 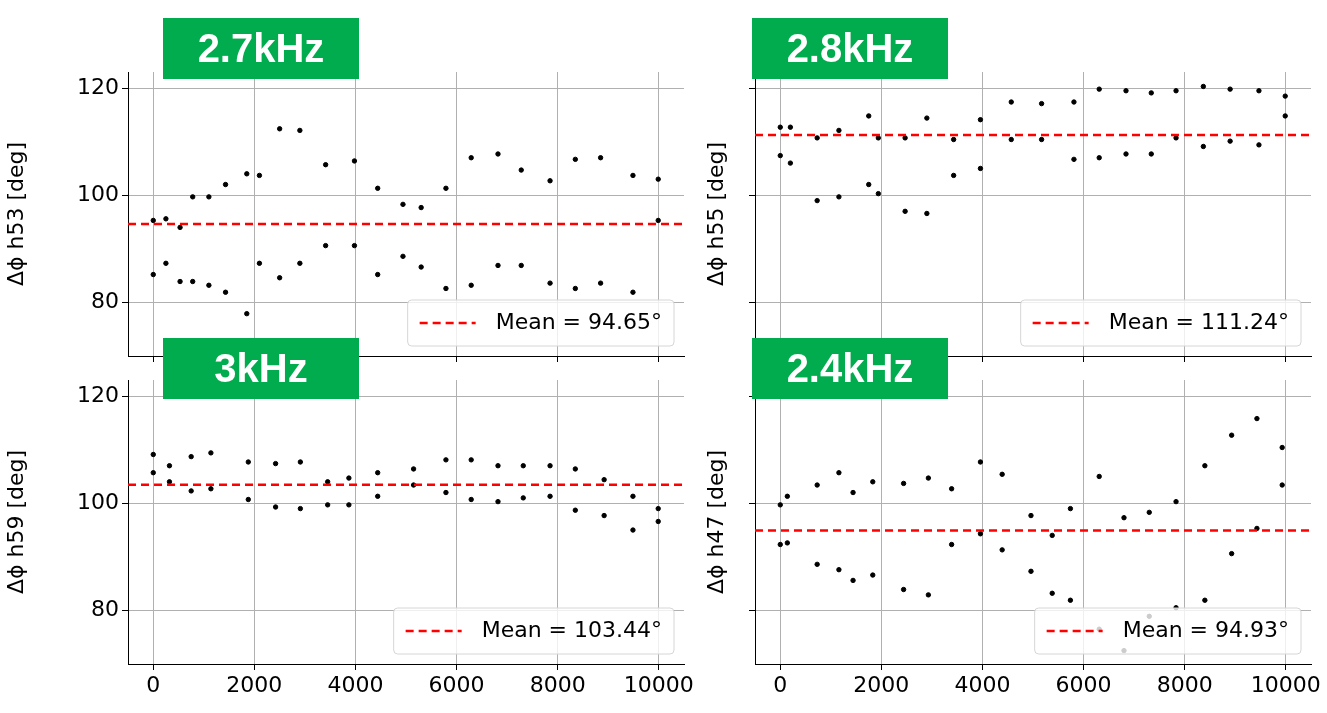 What do you see at coordinates (15, 214) in the screenshot?
I see `y-axis-title: Δϕ h53 [deg]` at bounding box center [15, 214].